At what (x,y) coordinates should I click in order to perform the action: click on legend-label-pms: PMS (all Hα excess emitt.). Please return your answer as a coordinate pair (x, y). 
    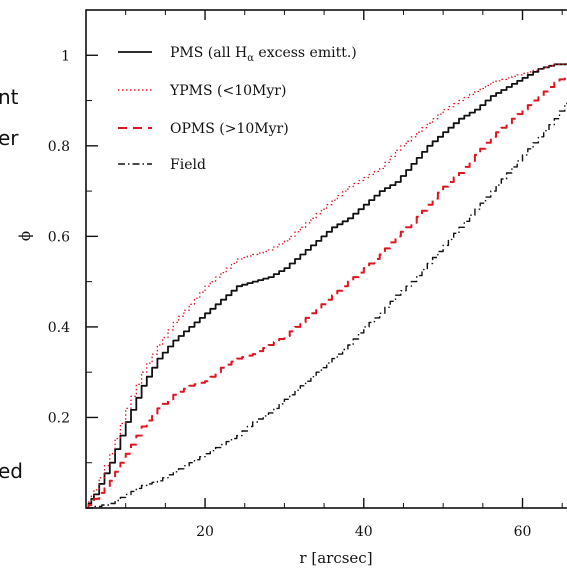
    Looking at the image, I should click on (263, 54).